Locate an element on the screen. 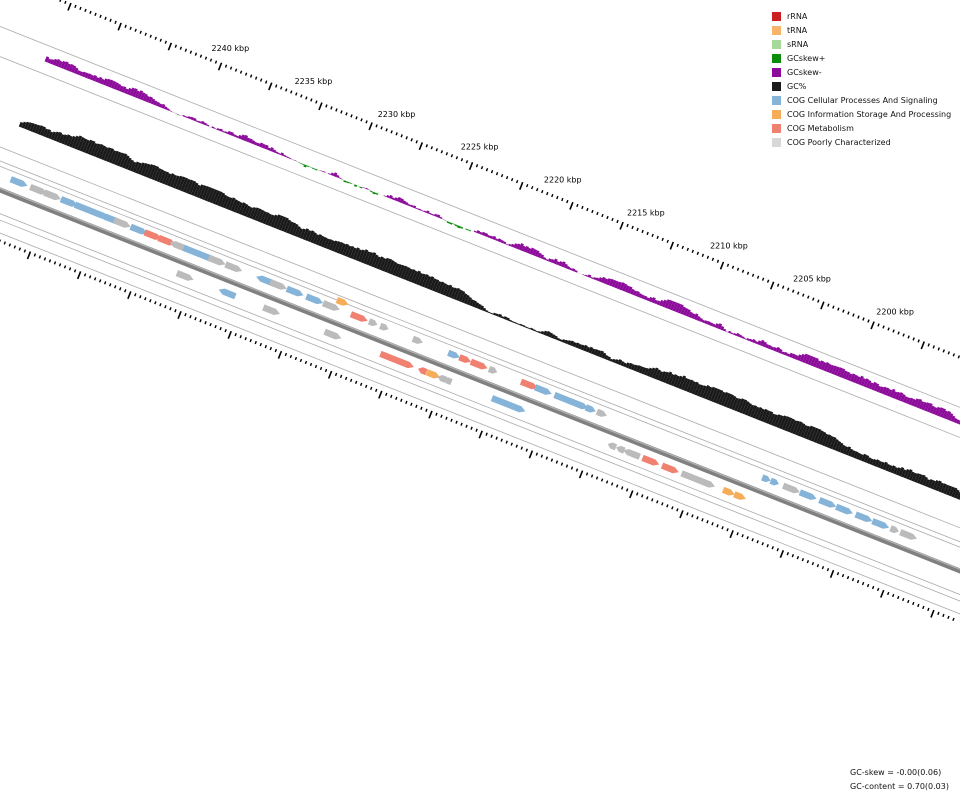 The width and height of the screenshot is (960, 800). legend-item: COG Metabolism is located at coordinates (861, 128).